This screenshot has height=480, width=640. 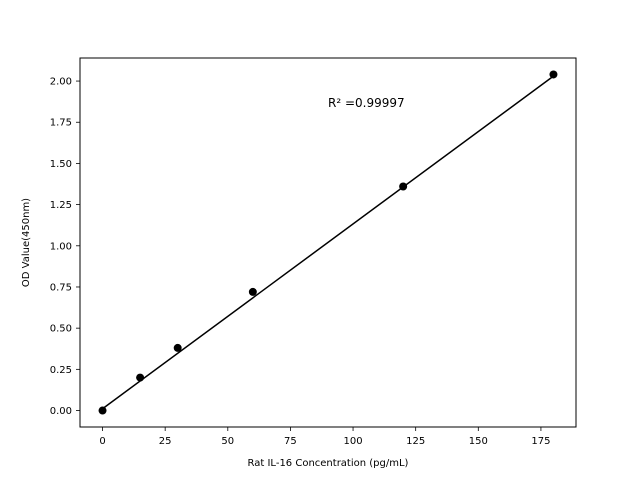 I want to click on y-axis-label: OD Value(450nm), so click(x=26, y=242).